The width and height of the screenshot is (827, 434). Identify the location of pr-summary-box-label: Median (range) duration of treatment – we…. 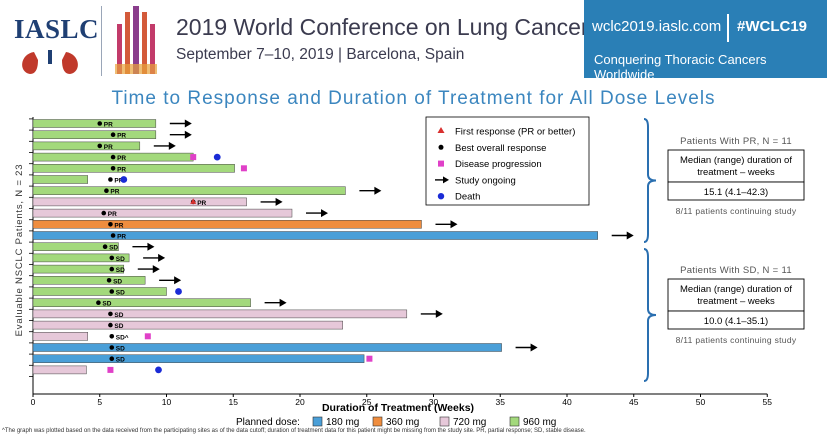
(736, 166).